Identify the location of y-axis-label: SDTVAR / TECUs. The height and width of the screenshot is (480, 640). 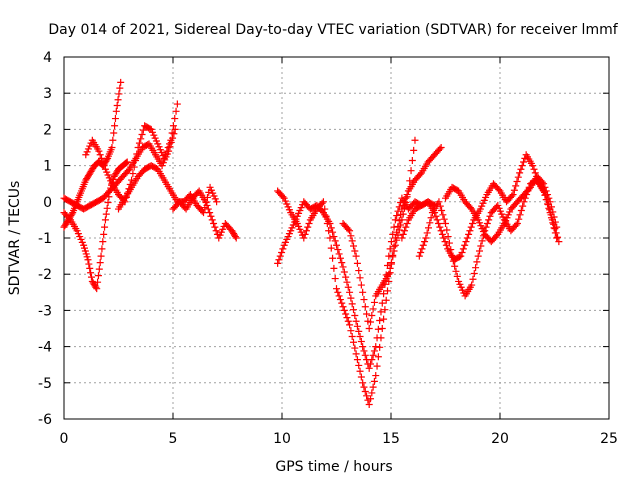
(15, 238).